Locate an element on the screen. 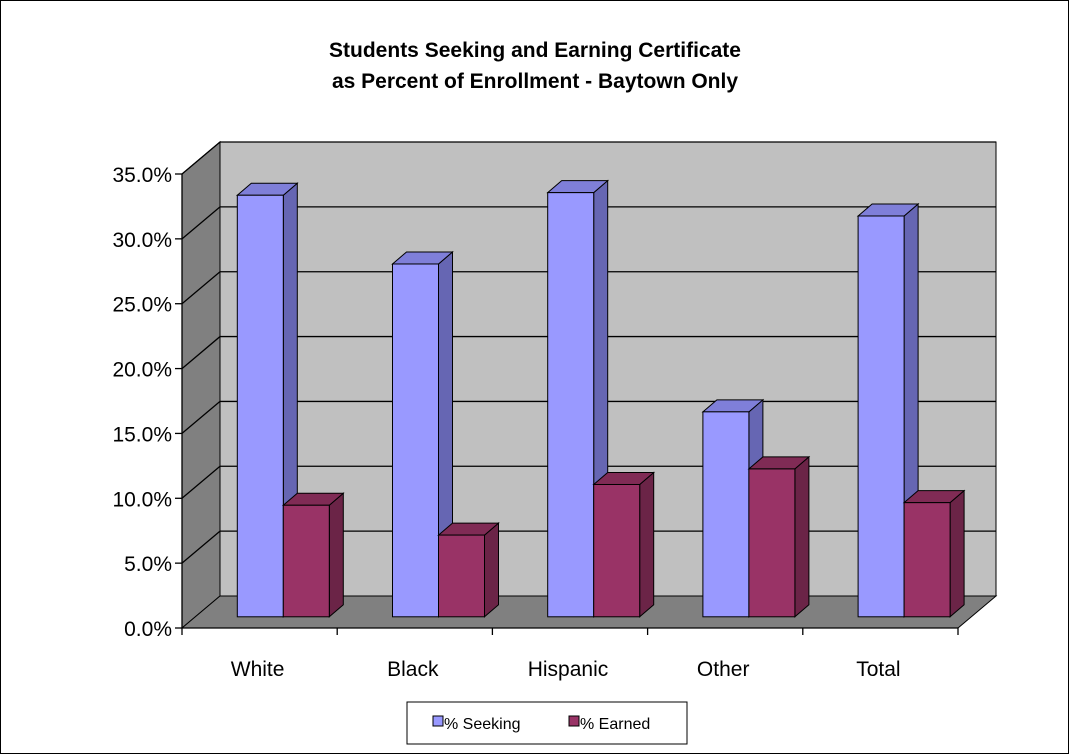 The image size is (1069, 755). chart-title-line-1: Students Seeking and Earning Certificate is located at coordinates (535, 50).